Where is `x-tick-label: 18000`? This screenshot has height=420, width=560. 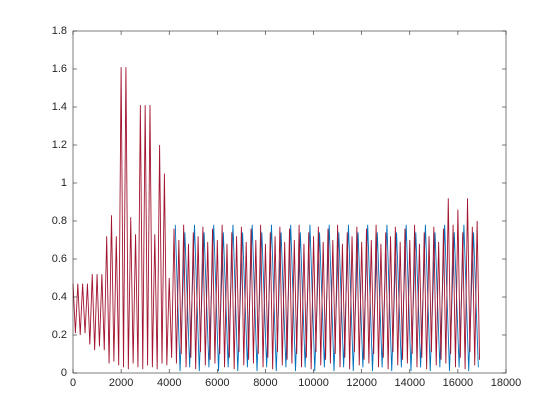 x-tick-label: 18000 is located at coordinates (506, 383).